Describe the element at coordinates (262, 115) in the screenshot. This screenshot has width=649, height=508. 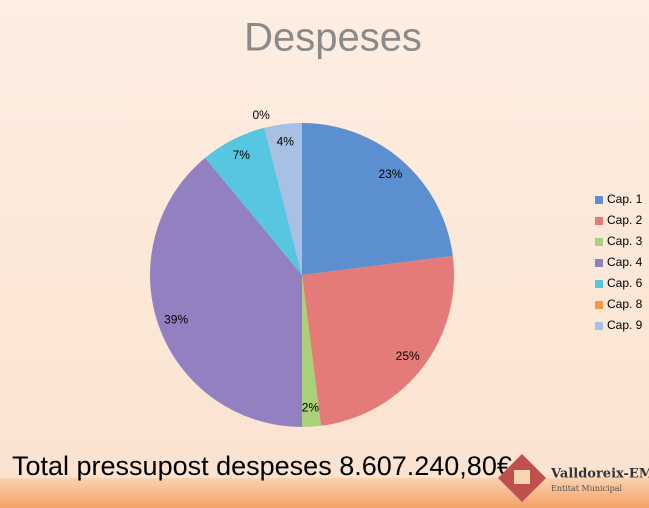
I see `data-label: 0%` at that location.